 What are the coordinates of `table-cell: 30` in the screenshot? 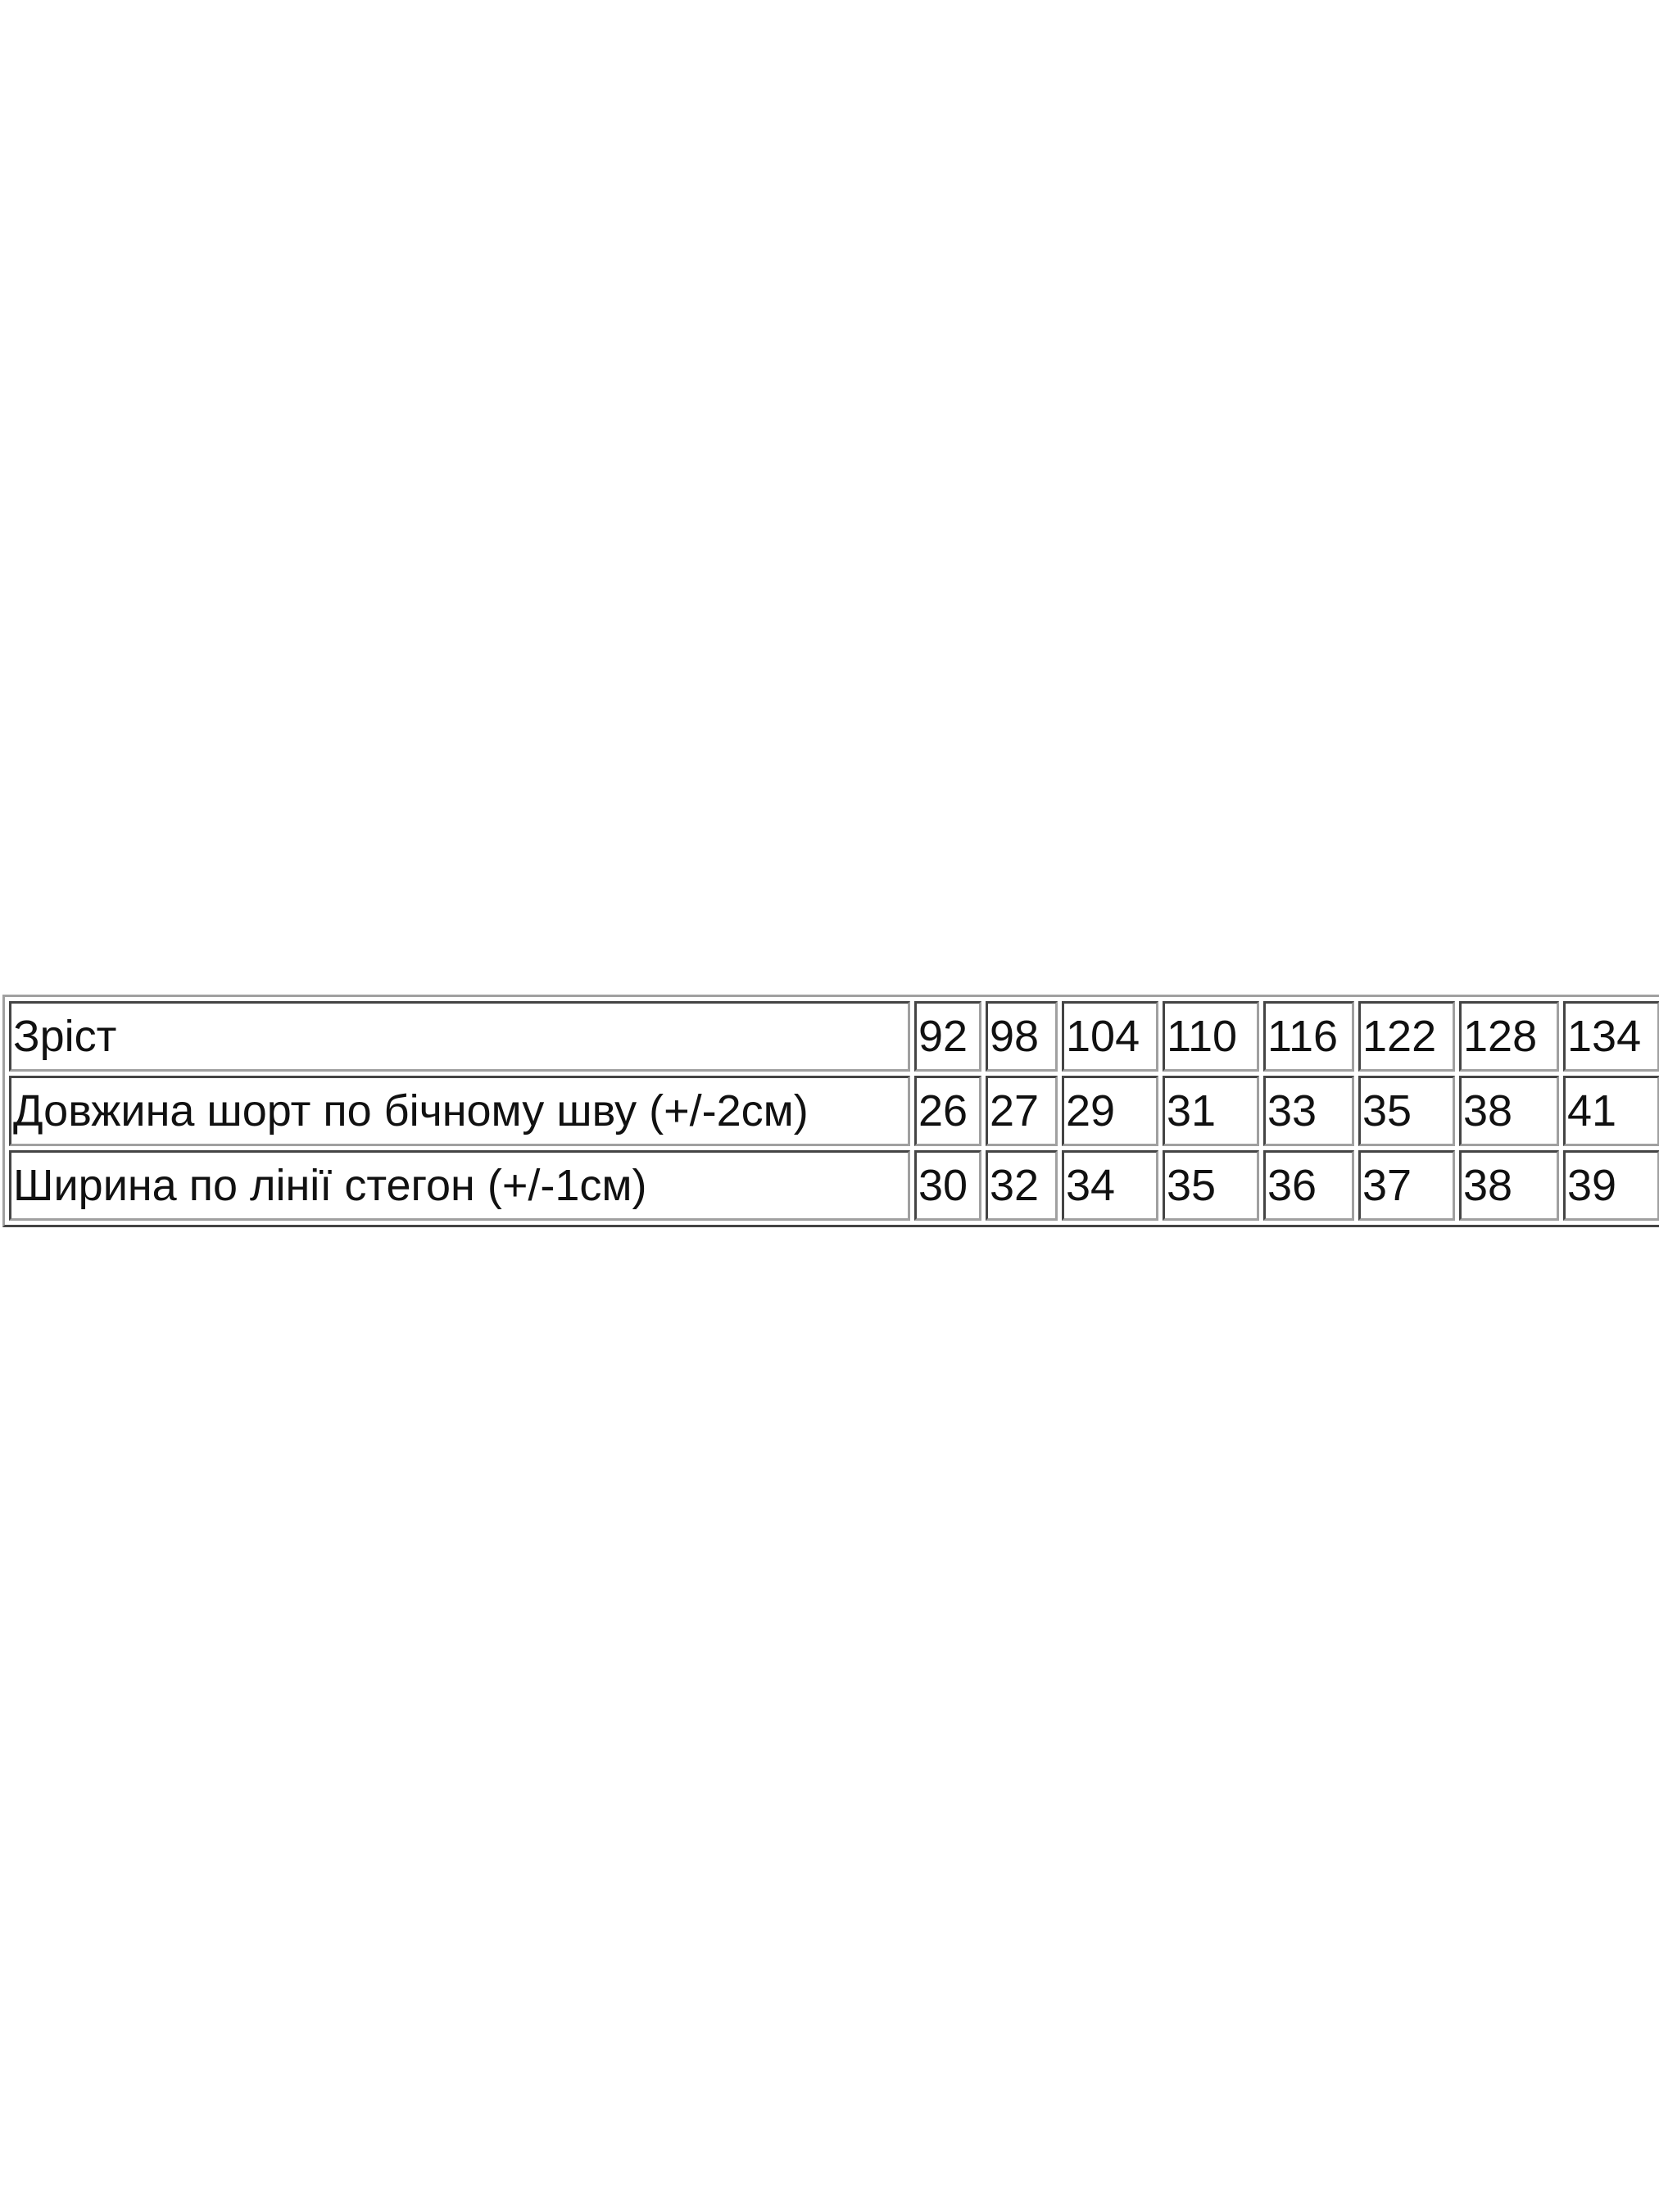 It's located at (947, 1185).